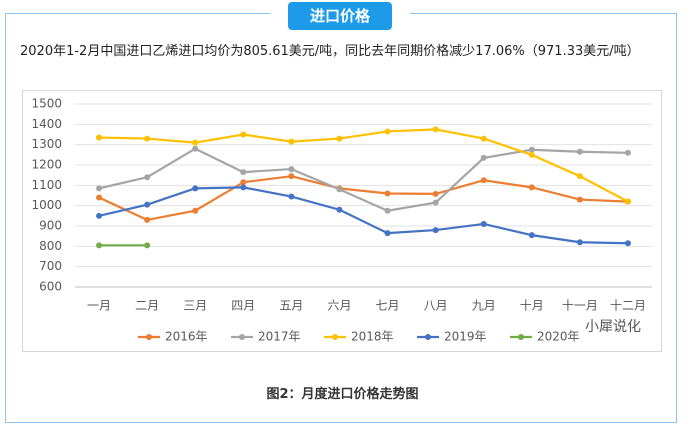  Describe the element at coordinates (339, 306) in the screenshot. I see `x-tick-label: 六月` at that location.